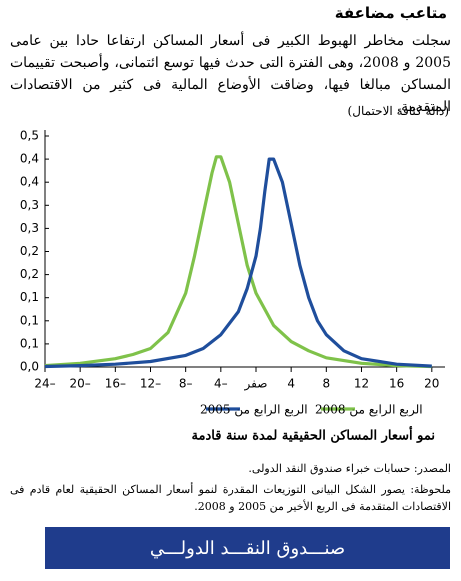 This screenshot has height=581, width=461. What do you see at coordinates (115, 384) in the screenshot?
I see `x-tick-label: 16–` at bounding box center [115, 384].